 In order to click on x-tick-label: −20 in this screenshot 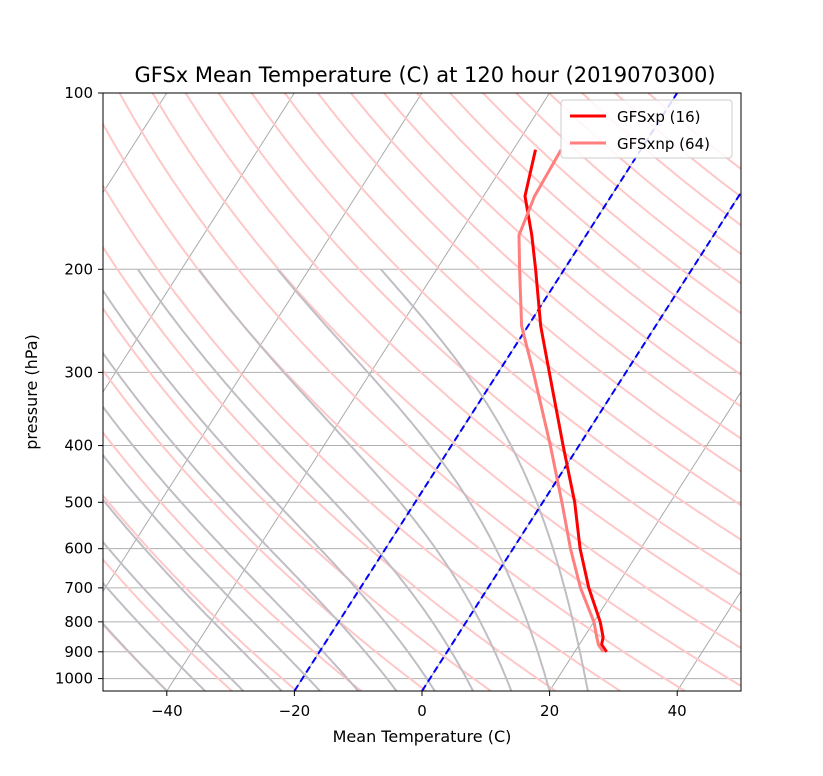, I will do `click(295, 711)`.